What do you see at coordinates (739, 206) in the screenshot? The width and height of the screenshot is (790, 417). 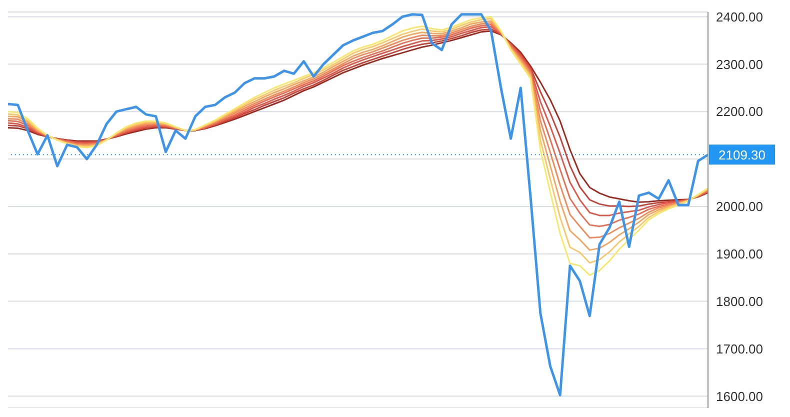 I see `y-tick-label: 2000.00` at bounding box center [739, 206].